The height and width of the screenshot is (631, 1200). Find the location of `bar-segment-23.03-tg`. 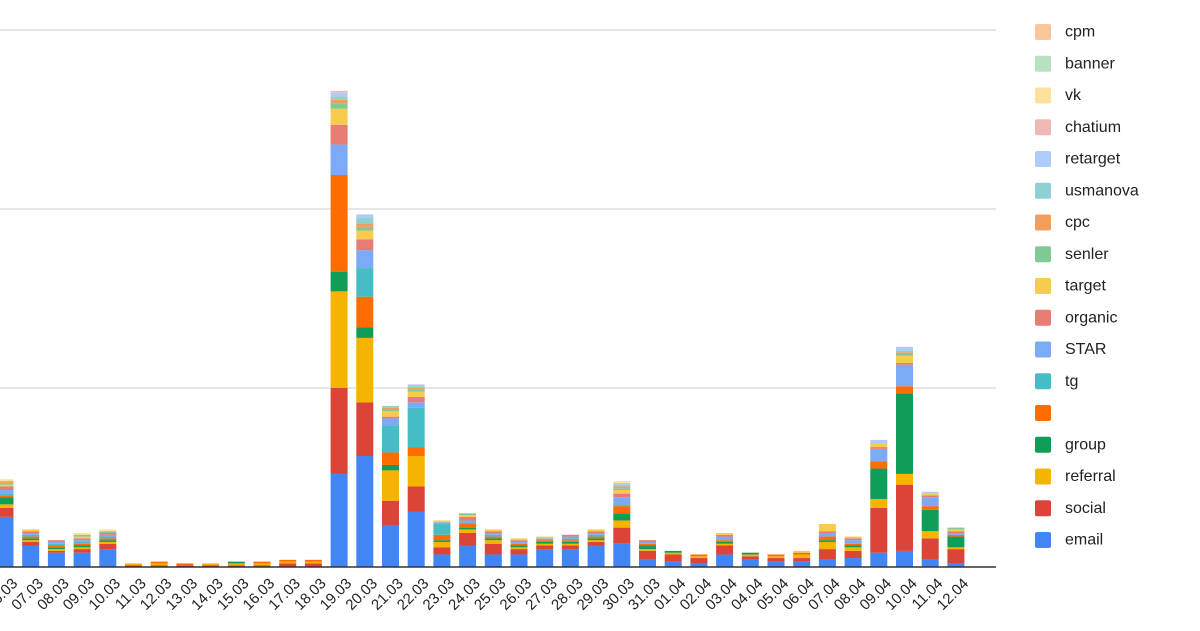

bar-segment-23.03-tg is located at coordinates (442, 529).